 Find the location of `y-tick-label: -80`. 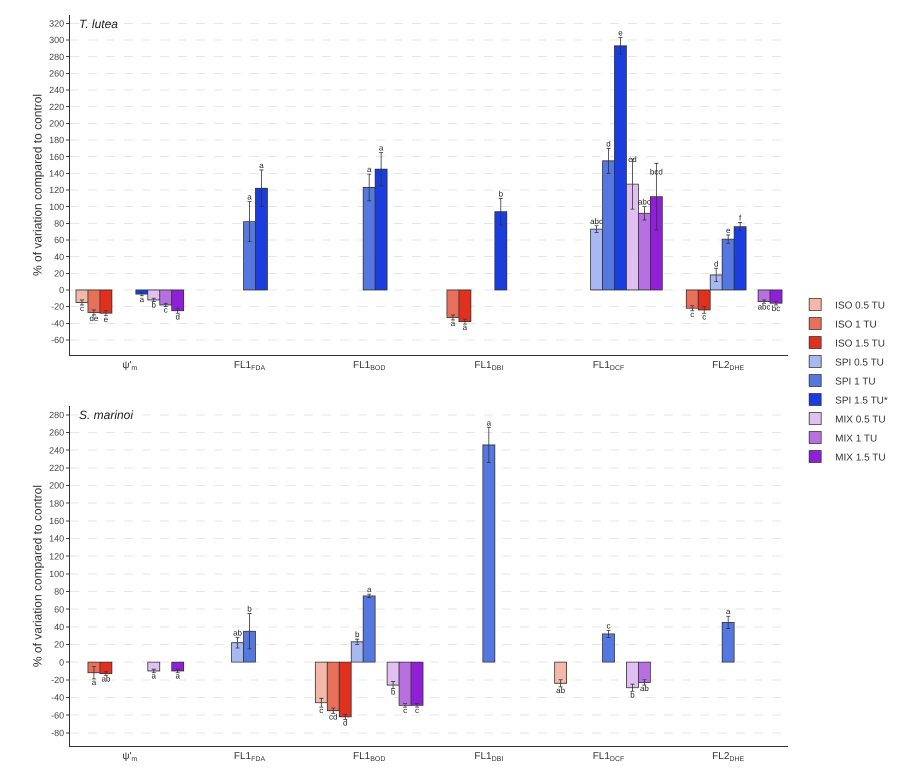

y-tick-label: -80 is located at coordinates (57, 733).